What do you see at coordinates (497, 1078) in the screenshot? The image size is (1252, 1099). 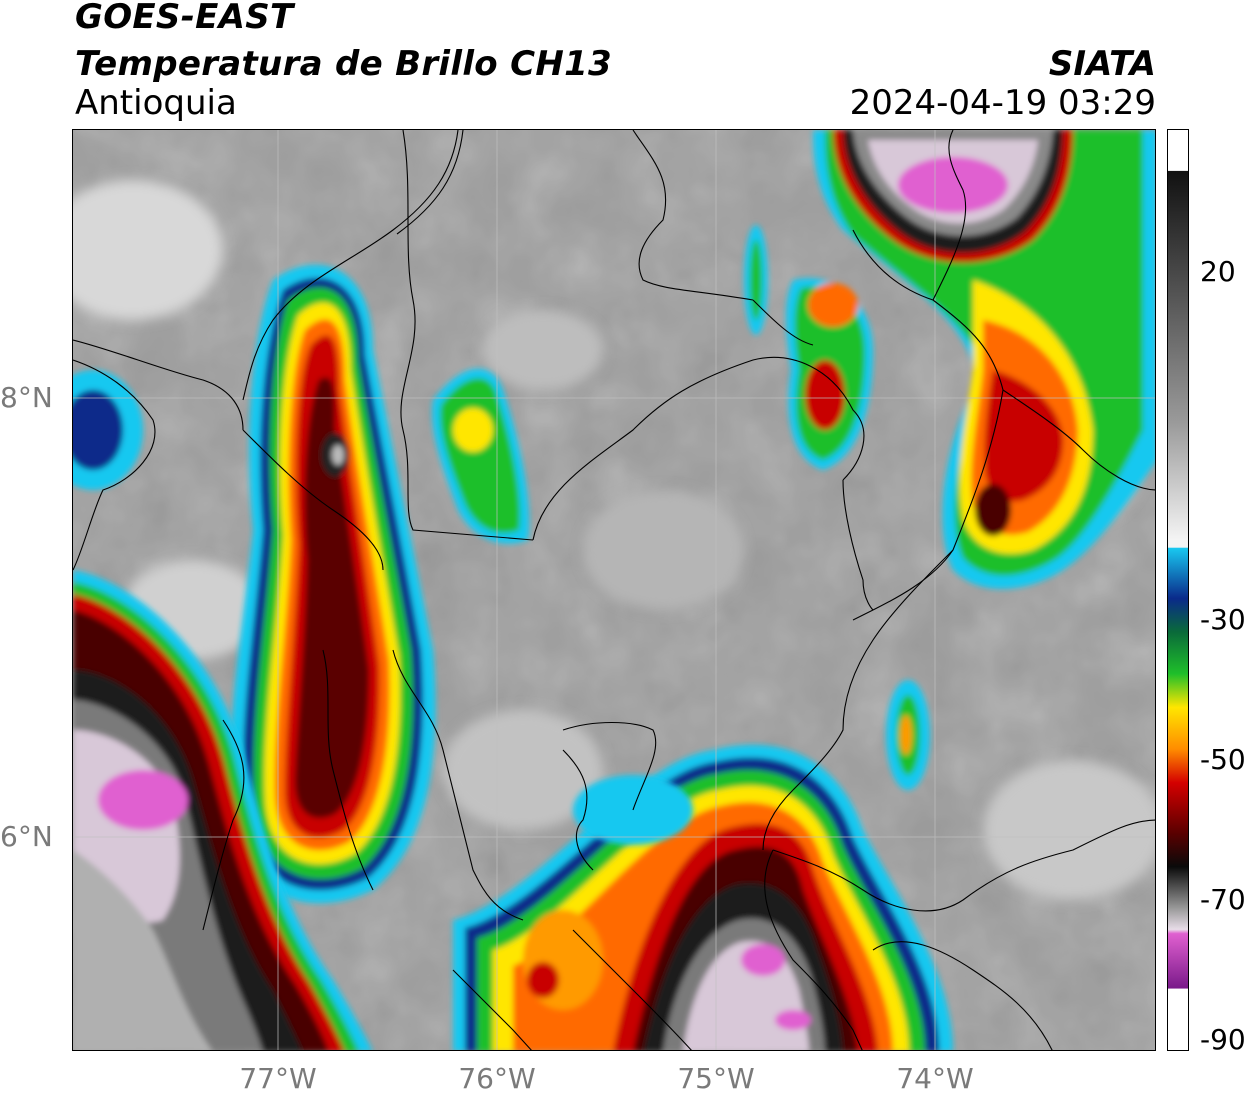 I see `lon-label-76w: 76°W` at bounding box center [497, 1078].